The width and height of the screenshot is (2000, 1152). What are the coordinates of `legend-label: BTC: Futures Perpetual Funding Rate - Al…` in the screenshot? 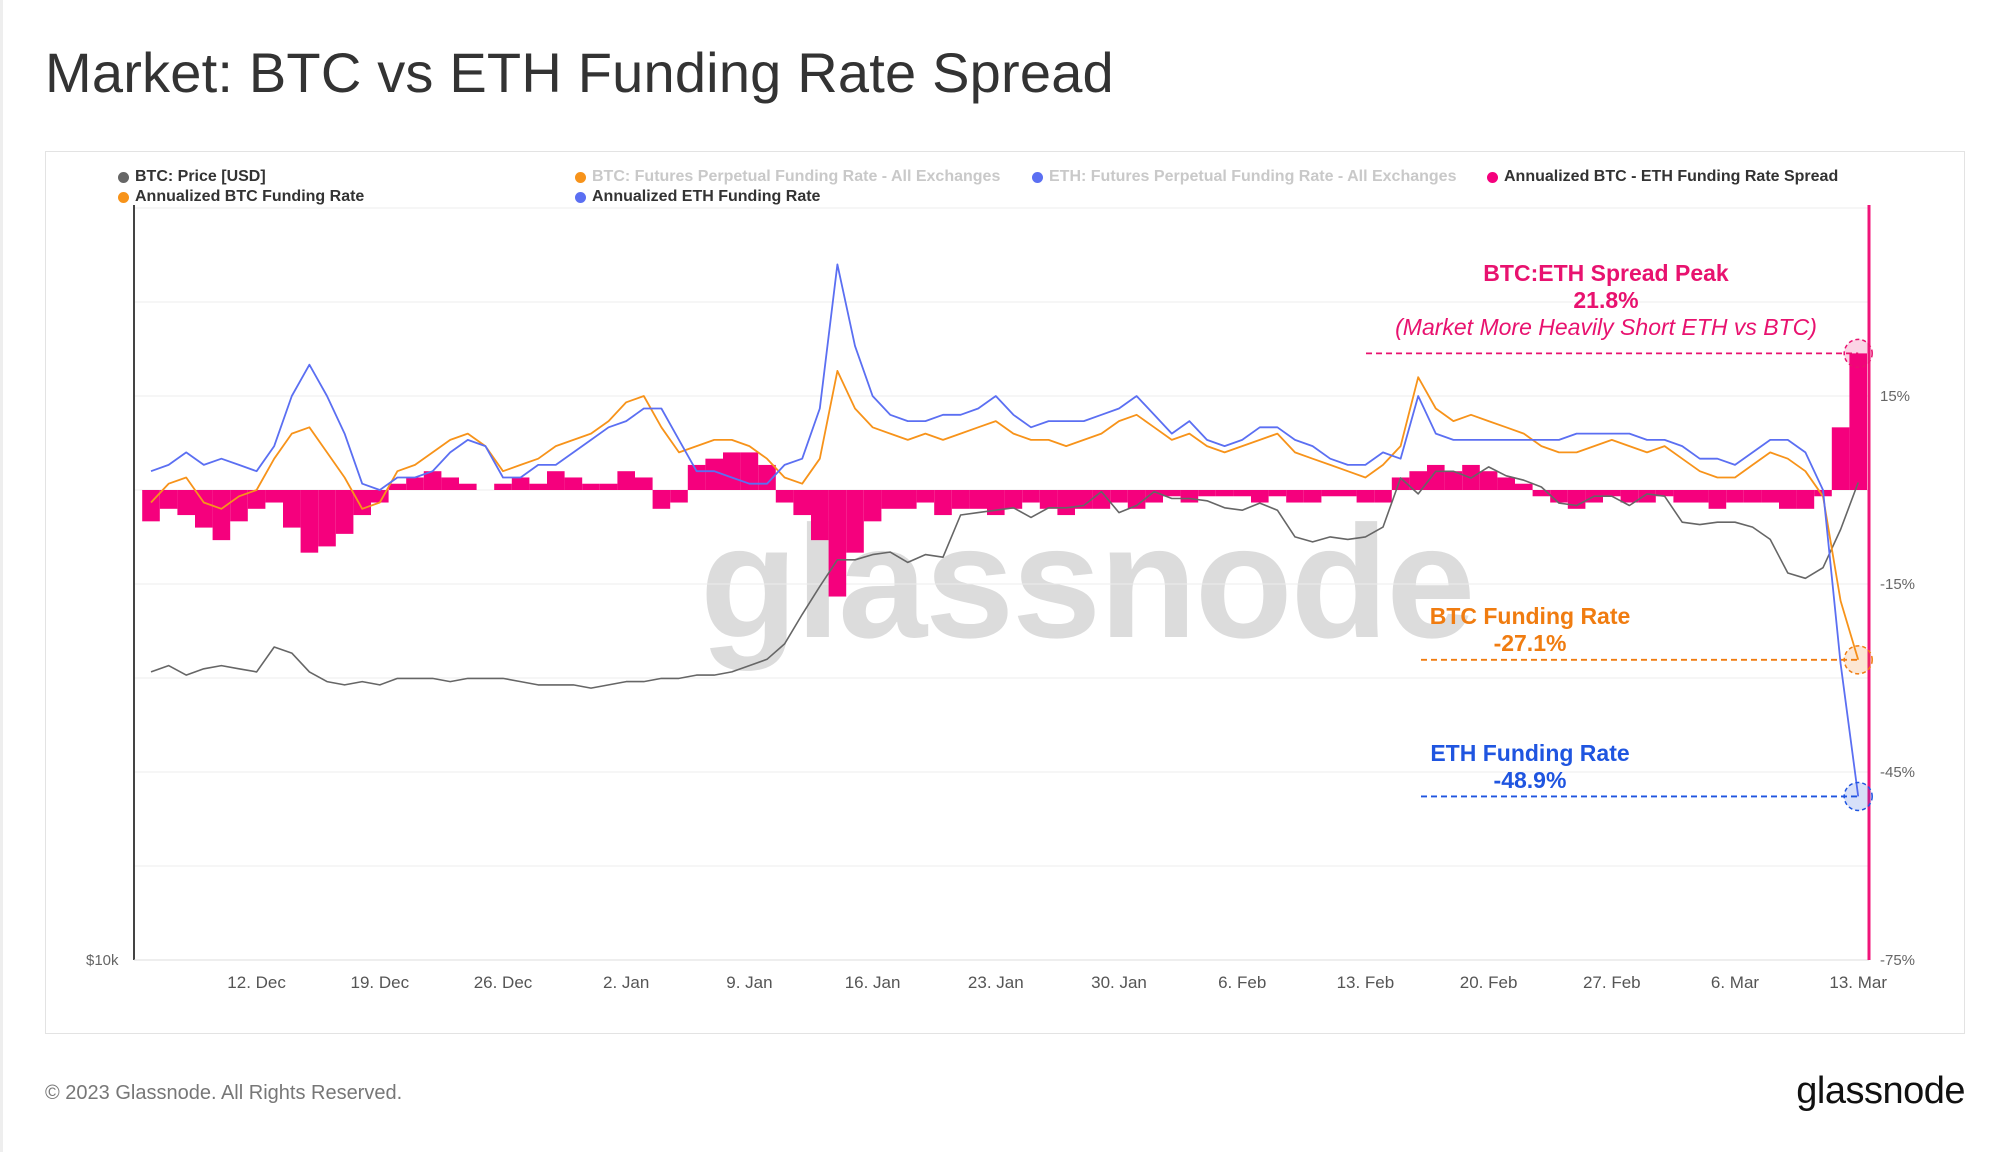 It's located at (796, 176).